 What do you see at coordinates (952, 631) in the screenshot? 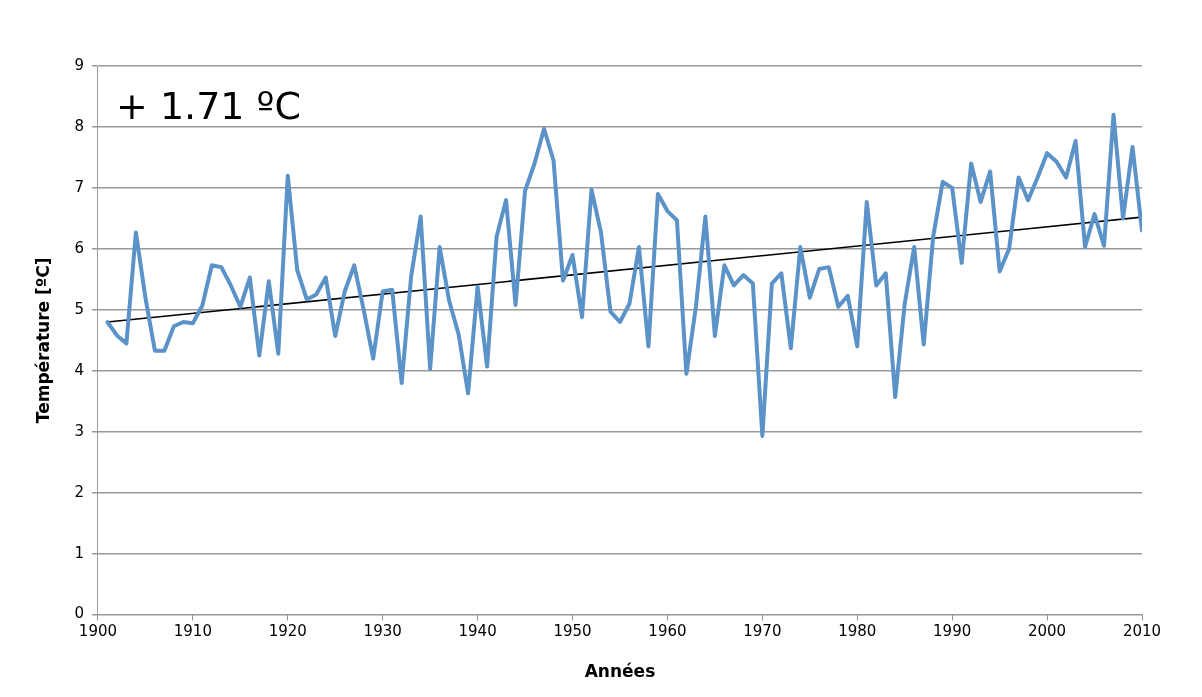
I see `x-tick-label: 1990` at bounding box center [952, 631].